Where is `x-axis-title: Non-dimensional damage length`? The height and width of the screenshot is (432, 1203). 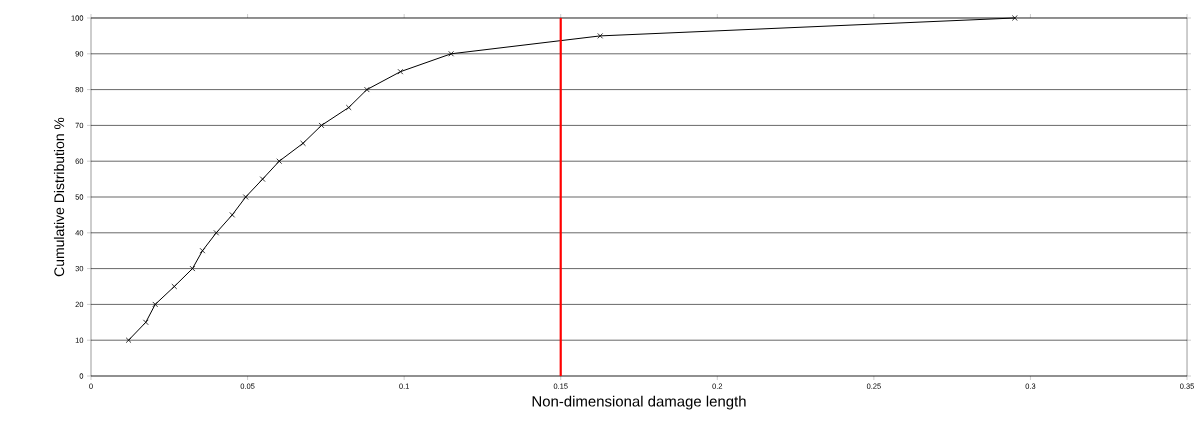 x-axis-title: Non-dimensional damage length is located at coordinates (639, 402).